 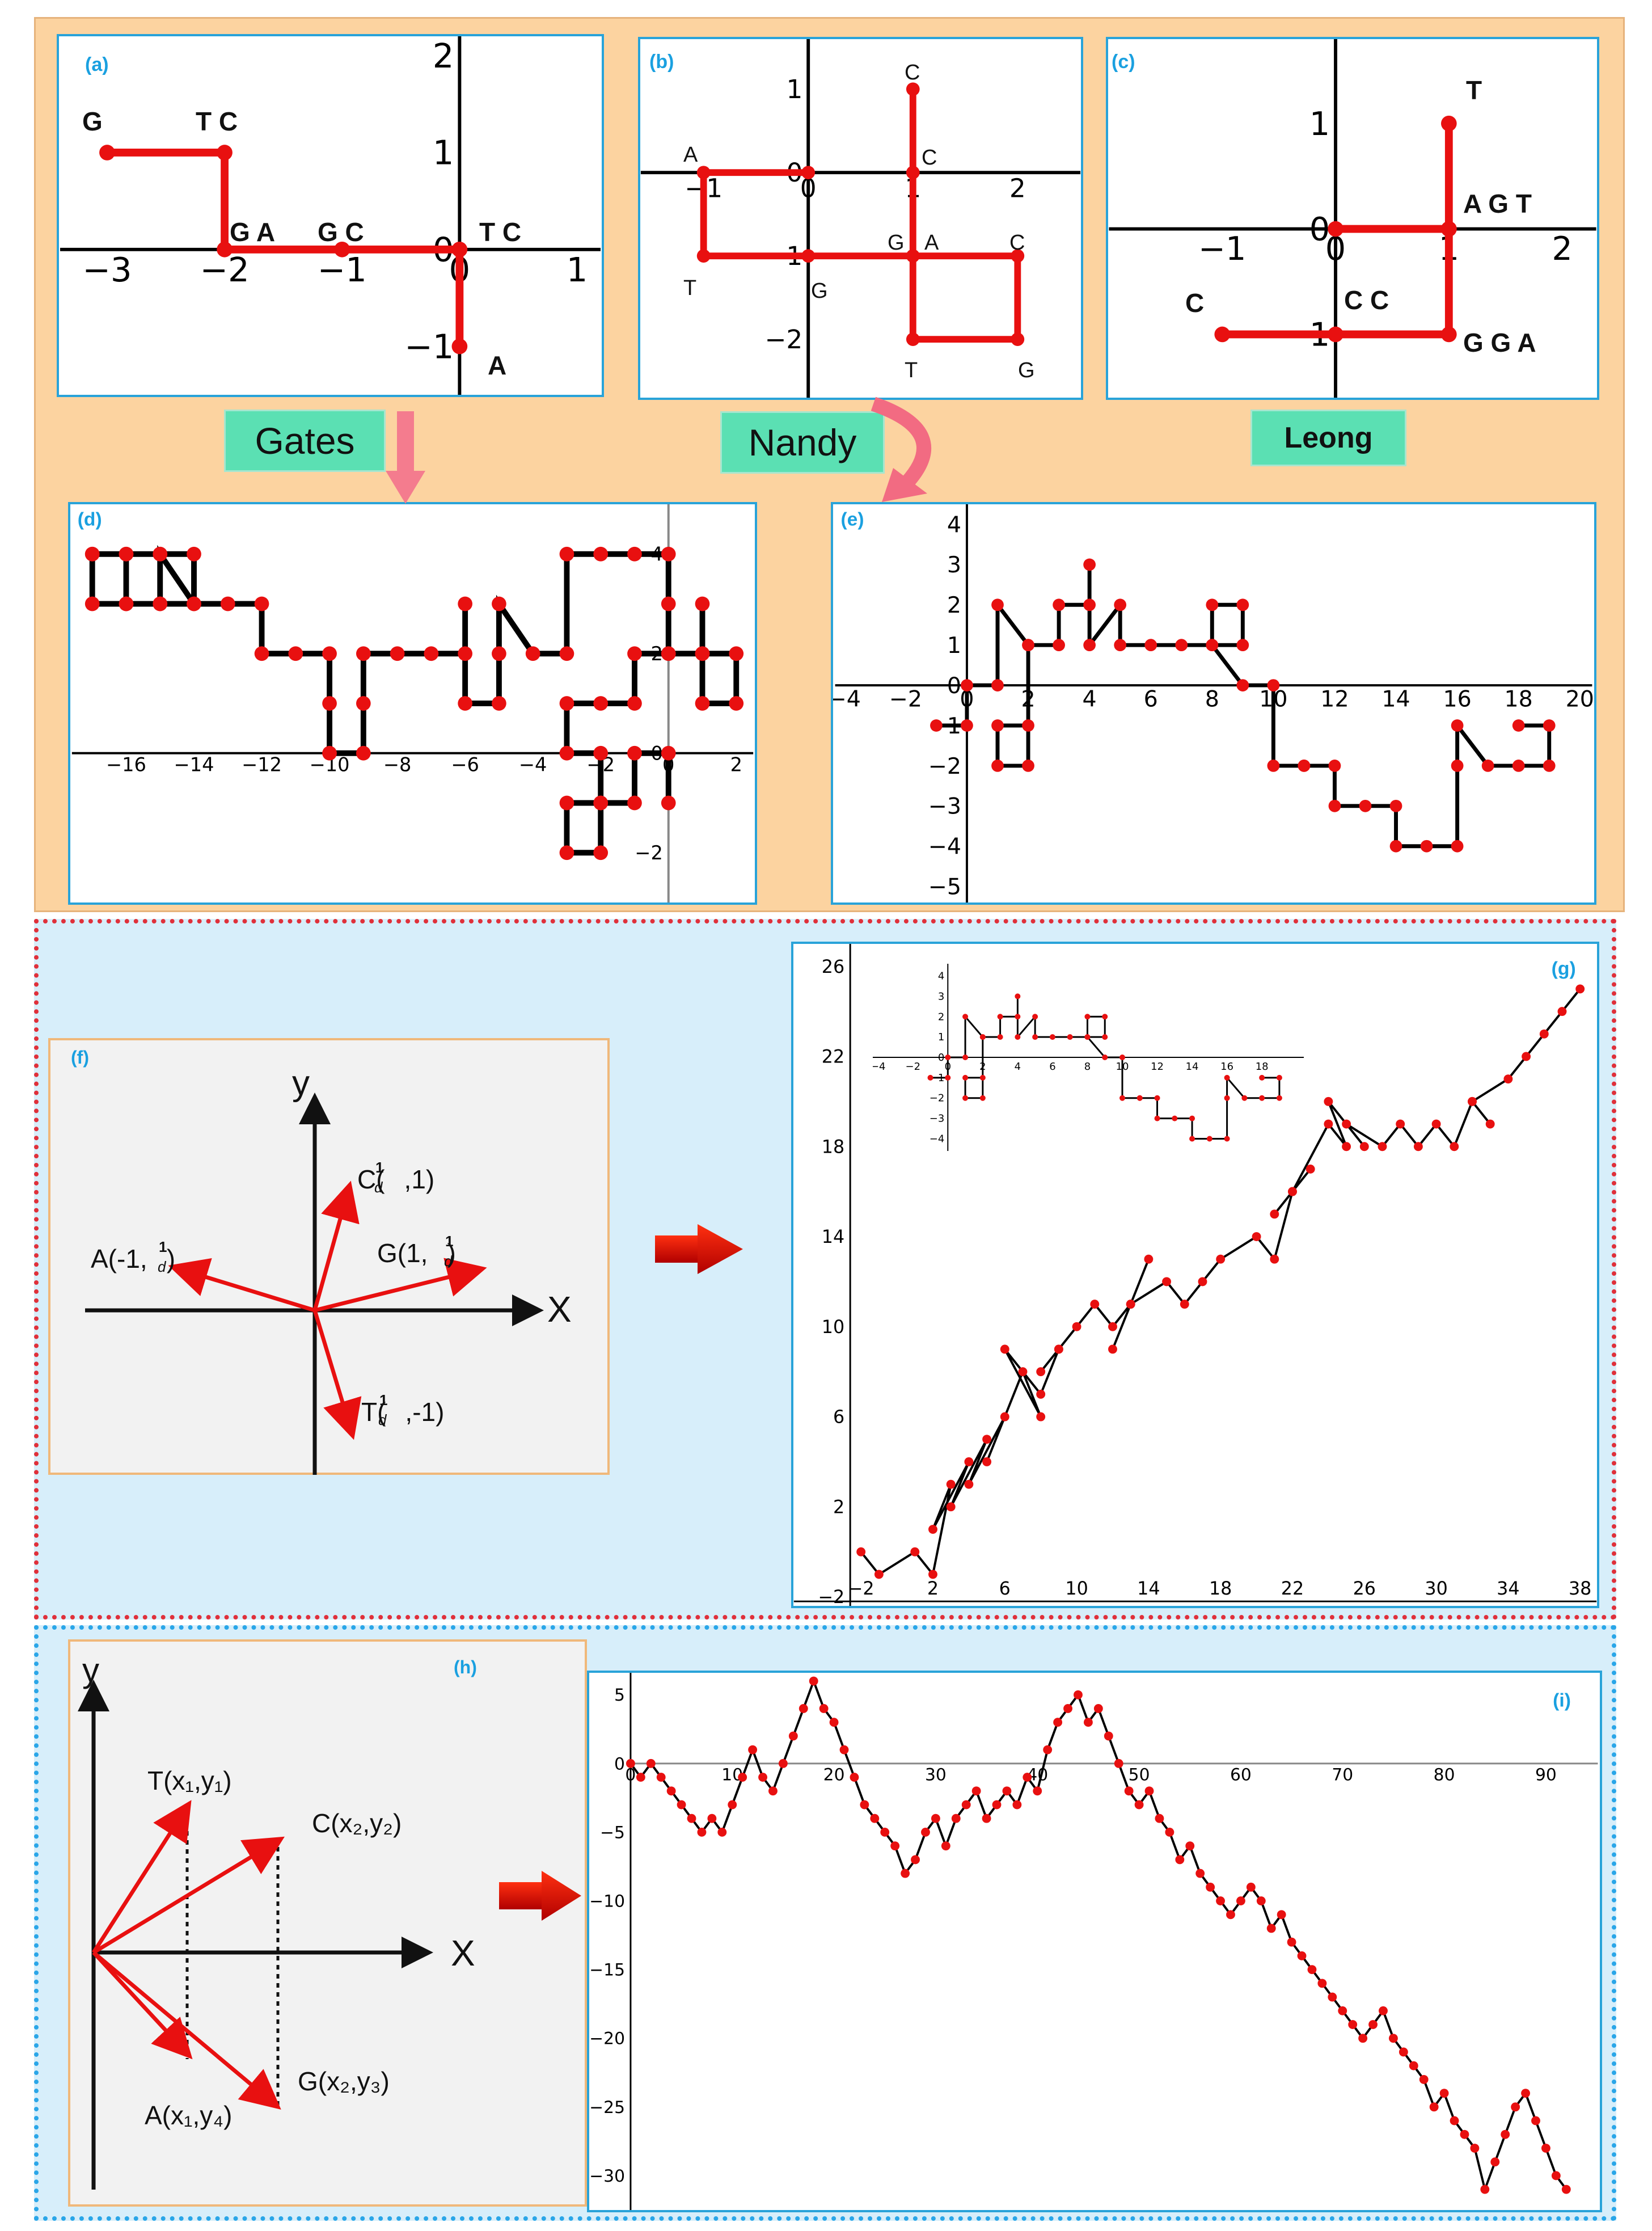 I want to click on panel-a: −3 −2 −1 0 1 2 1 0 −1, so click(x=330, y=215).